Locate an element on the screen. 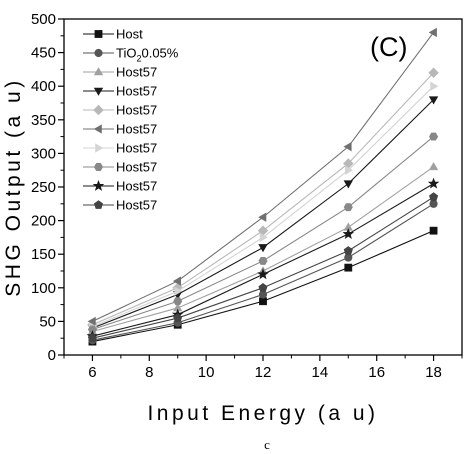  legend-label-sub: 2 is located at coordinates (138, 59).